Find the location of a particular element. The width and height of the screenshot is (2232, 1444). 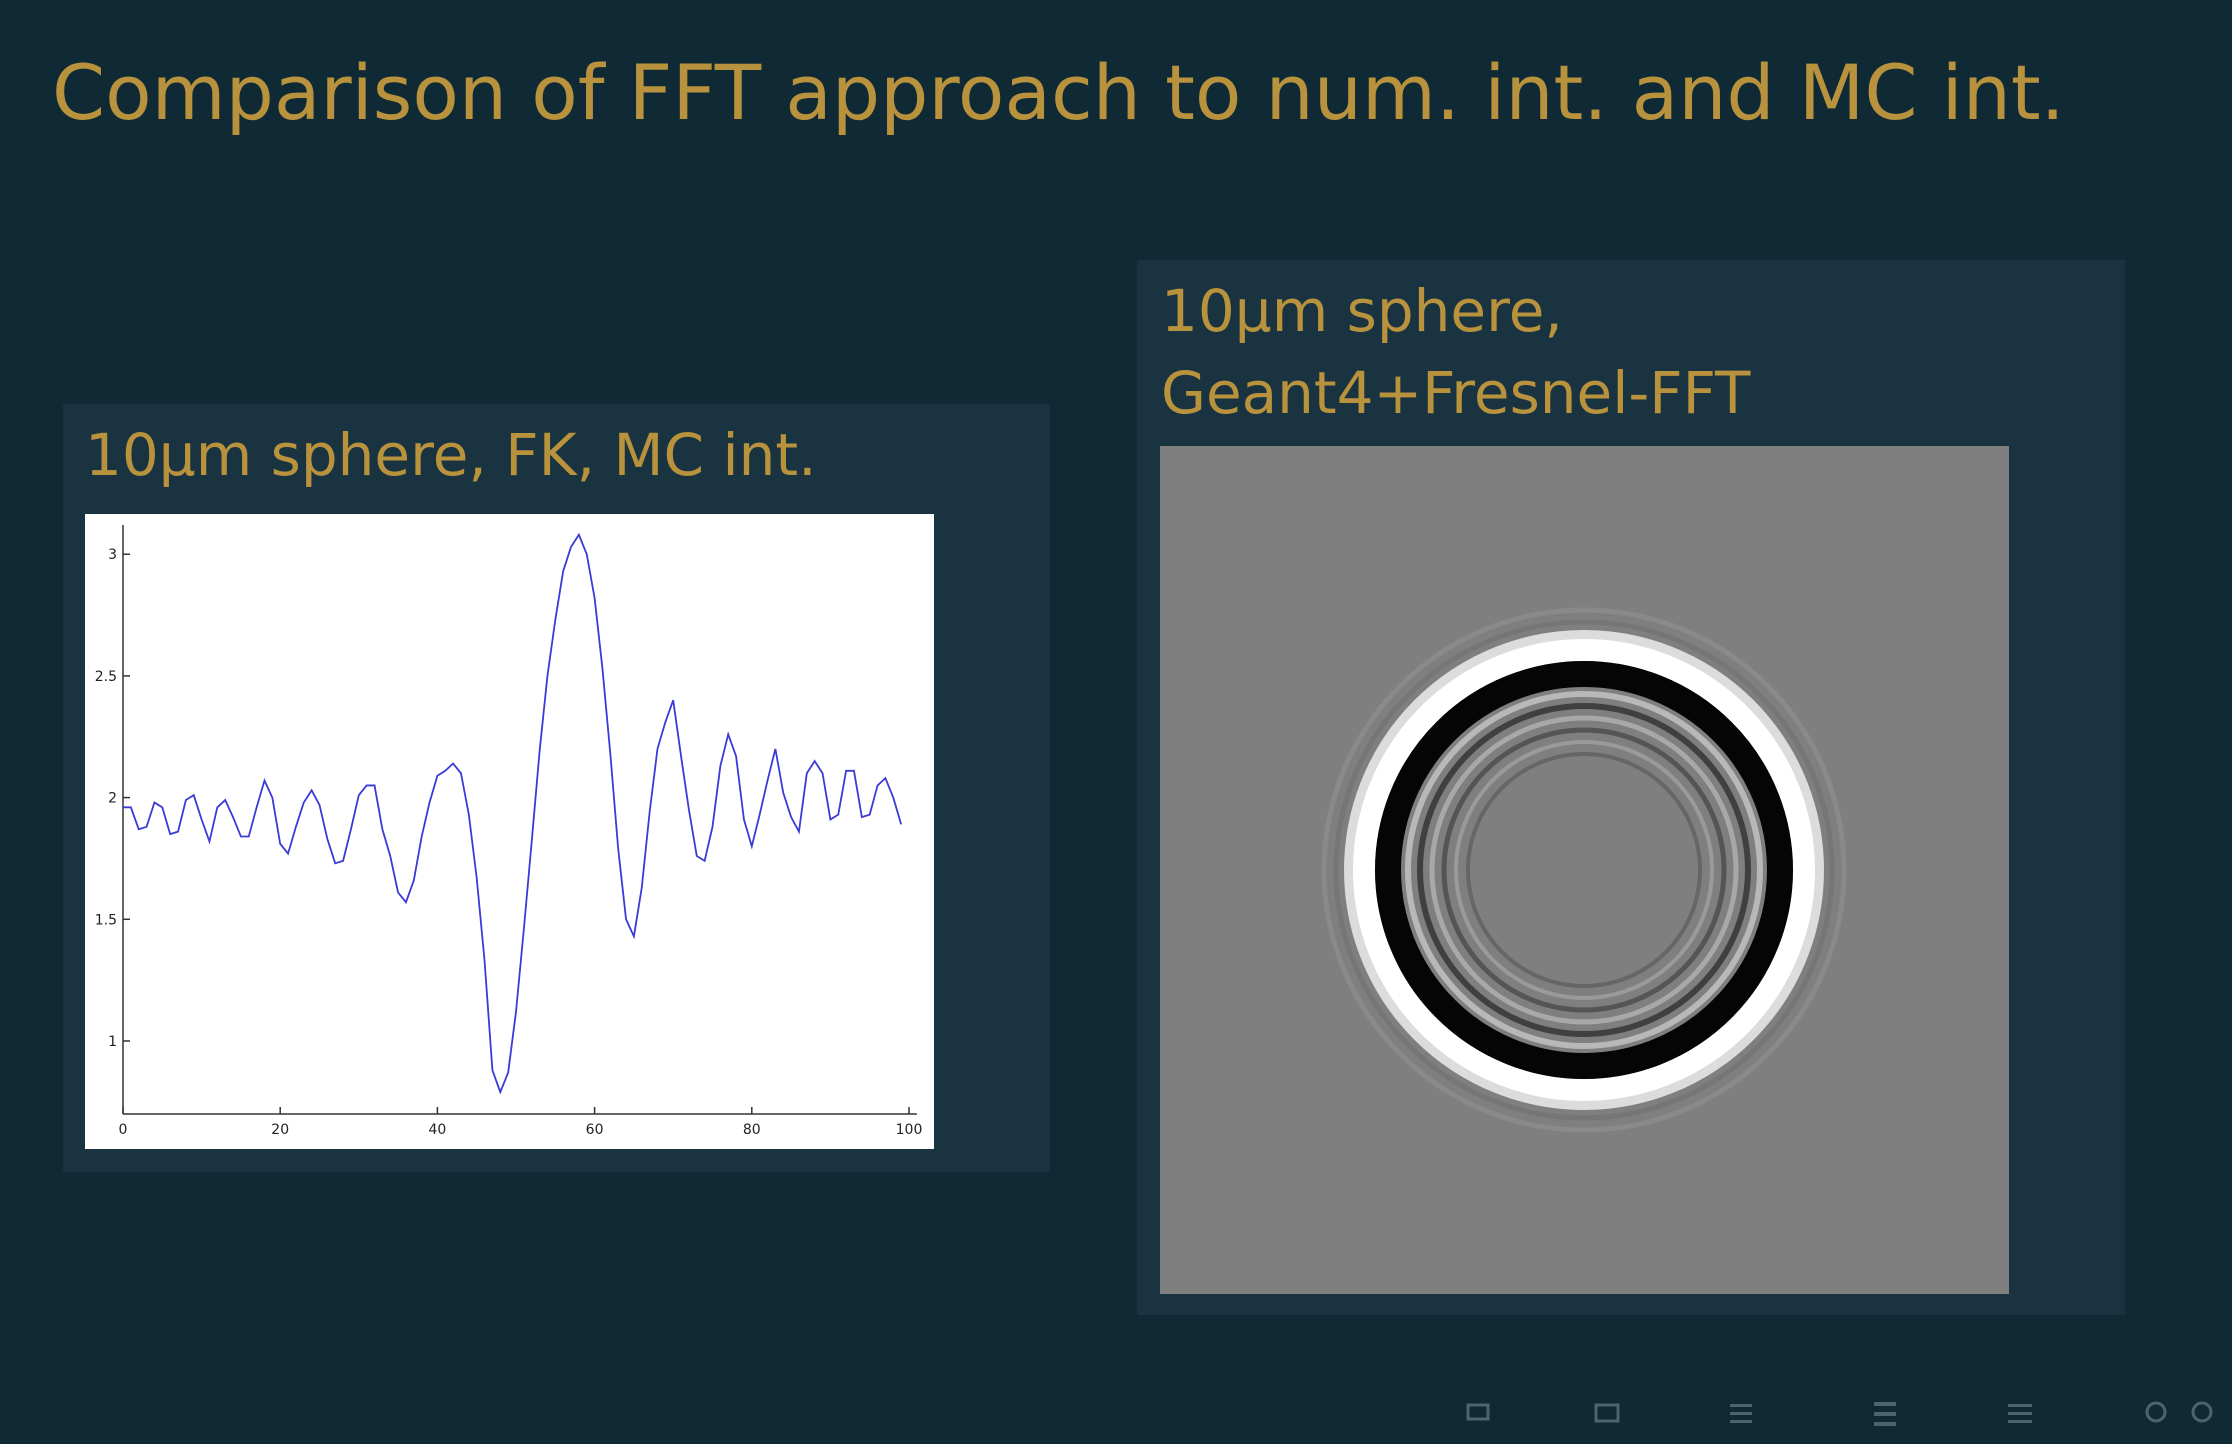

navigation-symbols is located at coordinates (1839, 1413).